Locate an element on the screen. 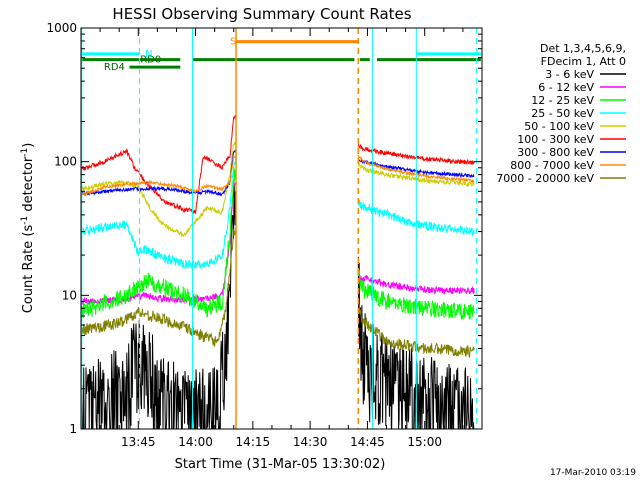  chart-title: HESSI Observing Summary Count Rates is located at coordinates (261, 14).